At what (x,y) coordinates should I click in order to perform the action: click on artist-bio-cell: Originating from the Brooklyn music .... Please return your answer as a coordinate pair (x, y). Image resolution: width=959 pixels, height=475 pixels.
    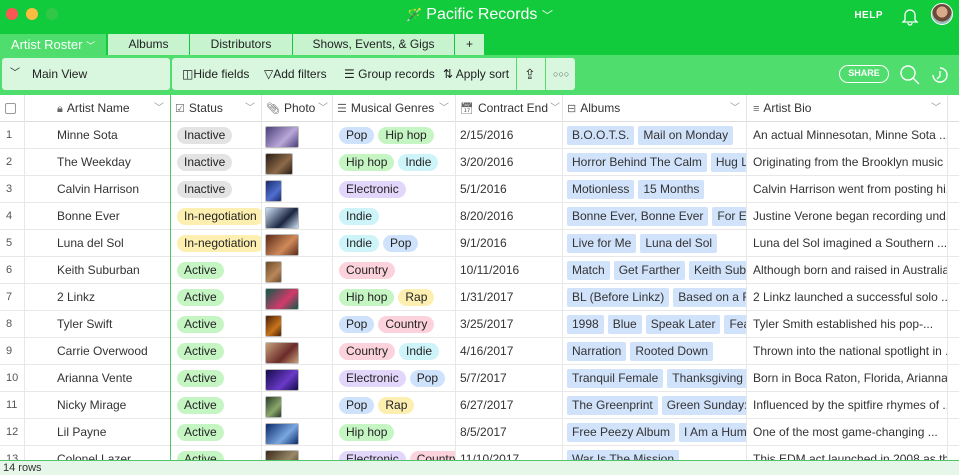
    Looking at the image, I should click on (847, 162).